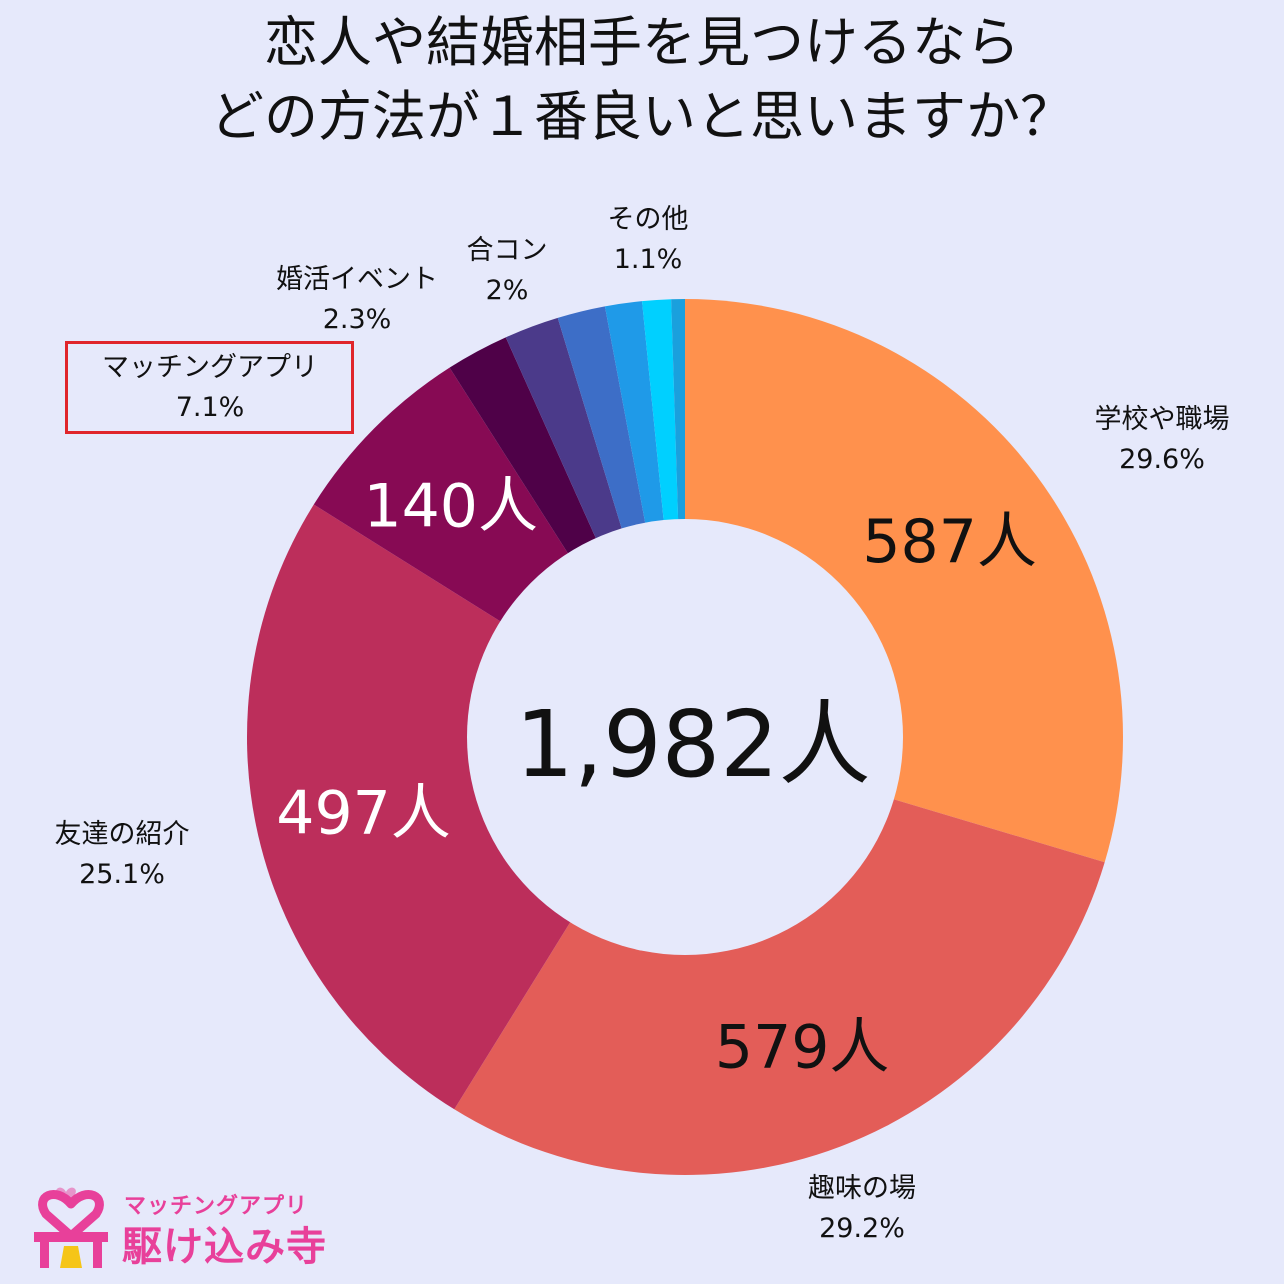 This screenshot has width=1284, height=1284. What do you see at coordinates (507, 250) in the screenshot?
I see `label-name: 合コン` at bounding box center [507, 250].